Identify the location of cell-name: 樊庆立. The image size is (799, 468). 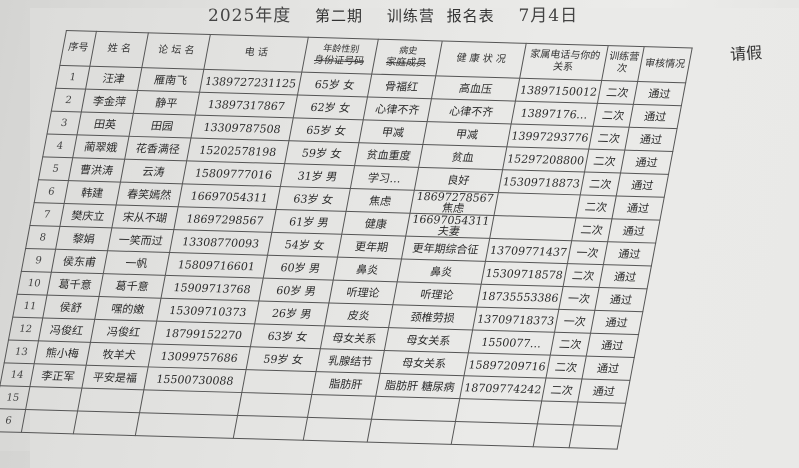
(88, 215).